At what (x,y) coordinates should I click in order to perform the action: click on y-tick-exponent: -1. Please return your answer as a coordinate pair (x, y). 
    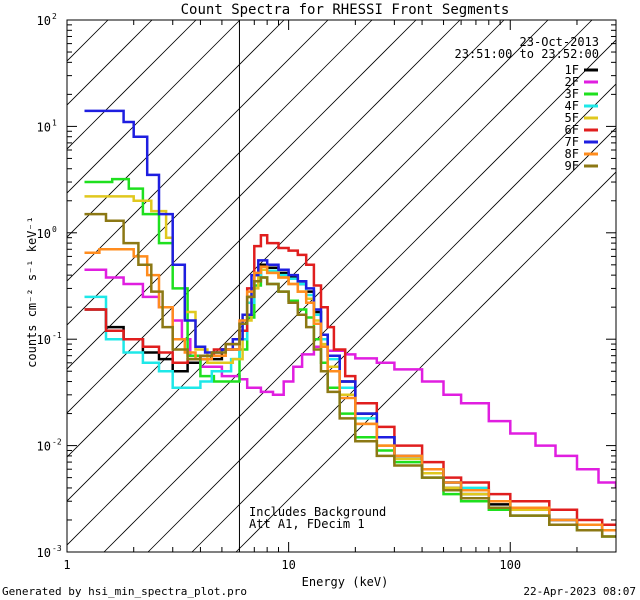
    Looking at the image, I should click on (57, 335).